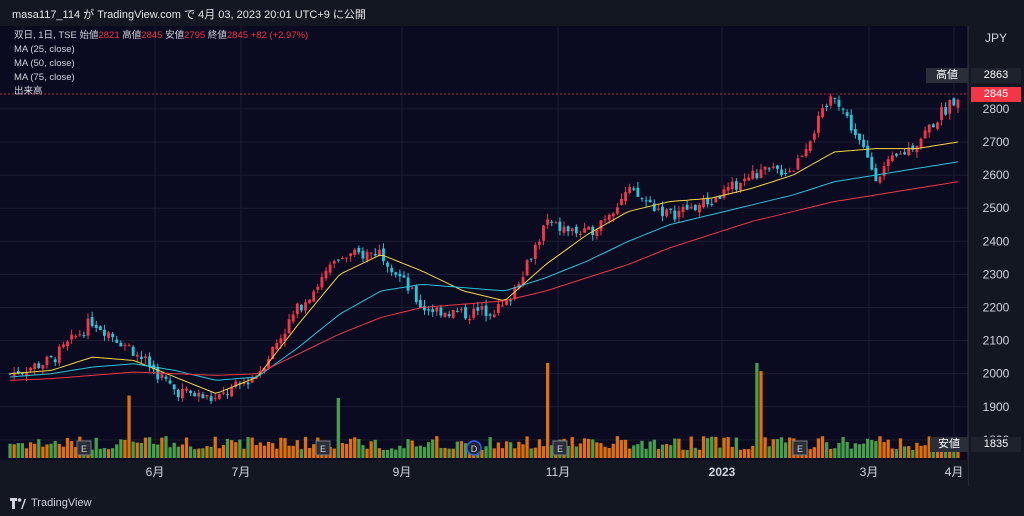  I want to click on dividend-marker, so click(474, 448).